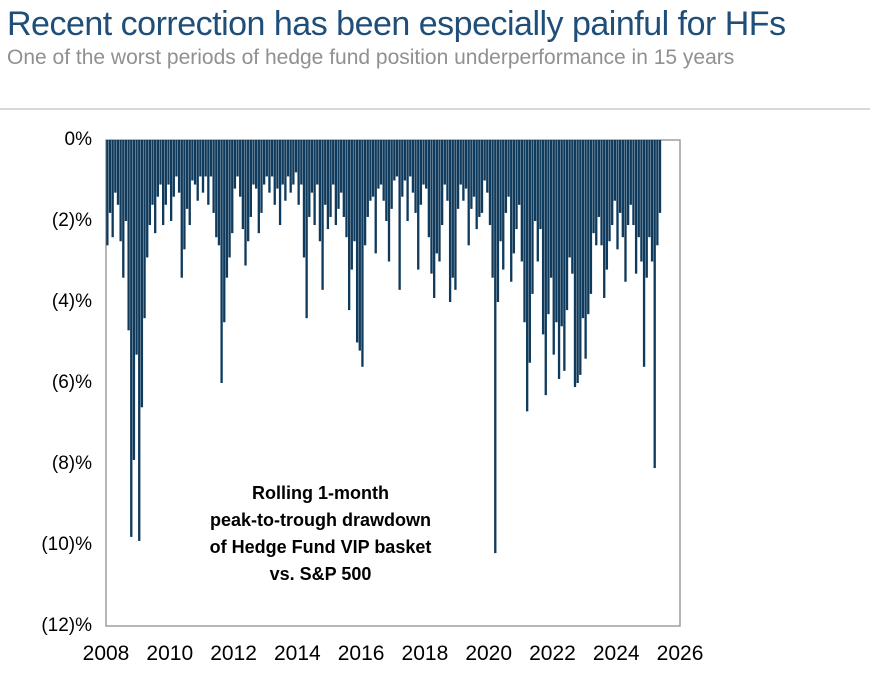  I want to click on x-axis-label: 2024, so click(616, 653).